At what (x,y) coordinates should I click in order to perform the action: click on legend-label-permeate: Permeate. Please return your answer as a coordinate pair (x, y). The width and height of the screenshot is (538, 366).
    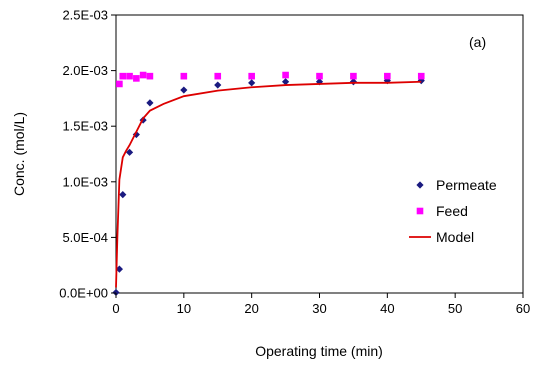
    Looking at the image, I should click on (466, 185).